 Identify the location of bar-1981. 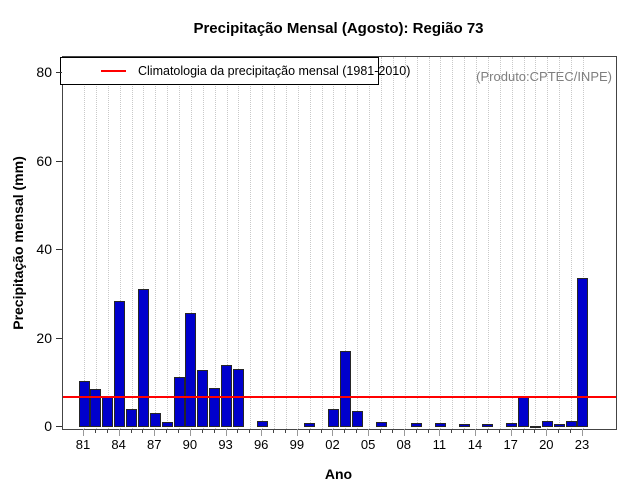
(84, 404).